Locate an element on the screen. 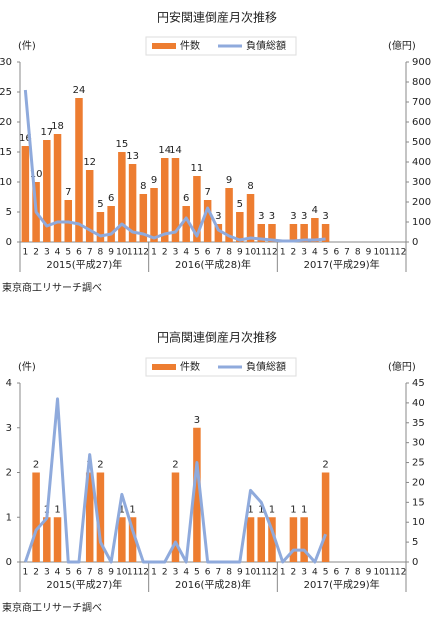  y2-tick-label: 400 is located at coordinates (421, 162).